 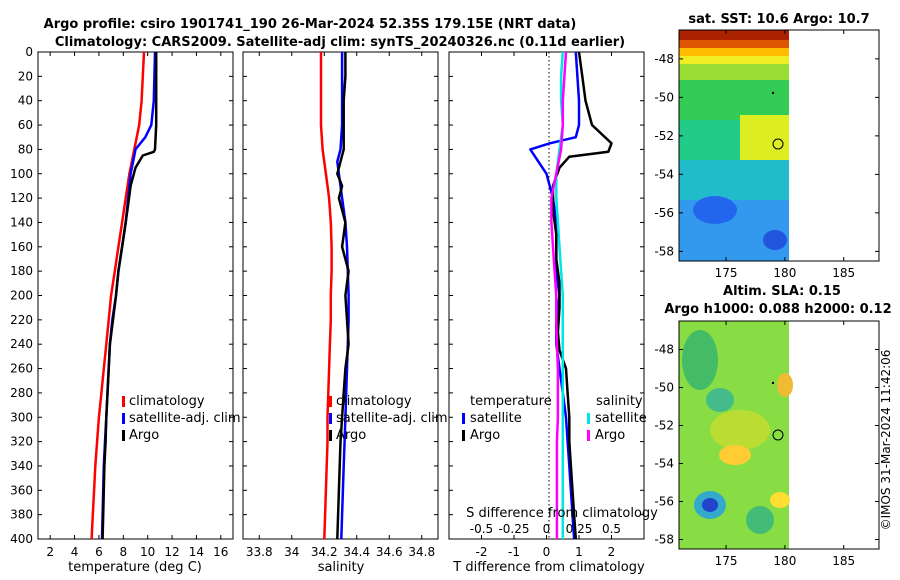 I want to click on temperature-legend: climatology satellite-adj. clim Argo, so click(x=181, y=418).